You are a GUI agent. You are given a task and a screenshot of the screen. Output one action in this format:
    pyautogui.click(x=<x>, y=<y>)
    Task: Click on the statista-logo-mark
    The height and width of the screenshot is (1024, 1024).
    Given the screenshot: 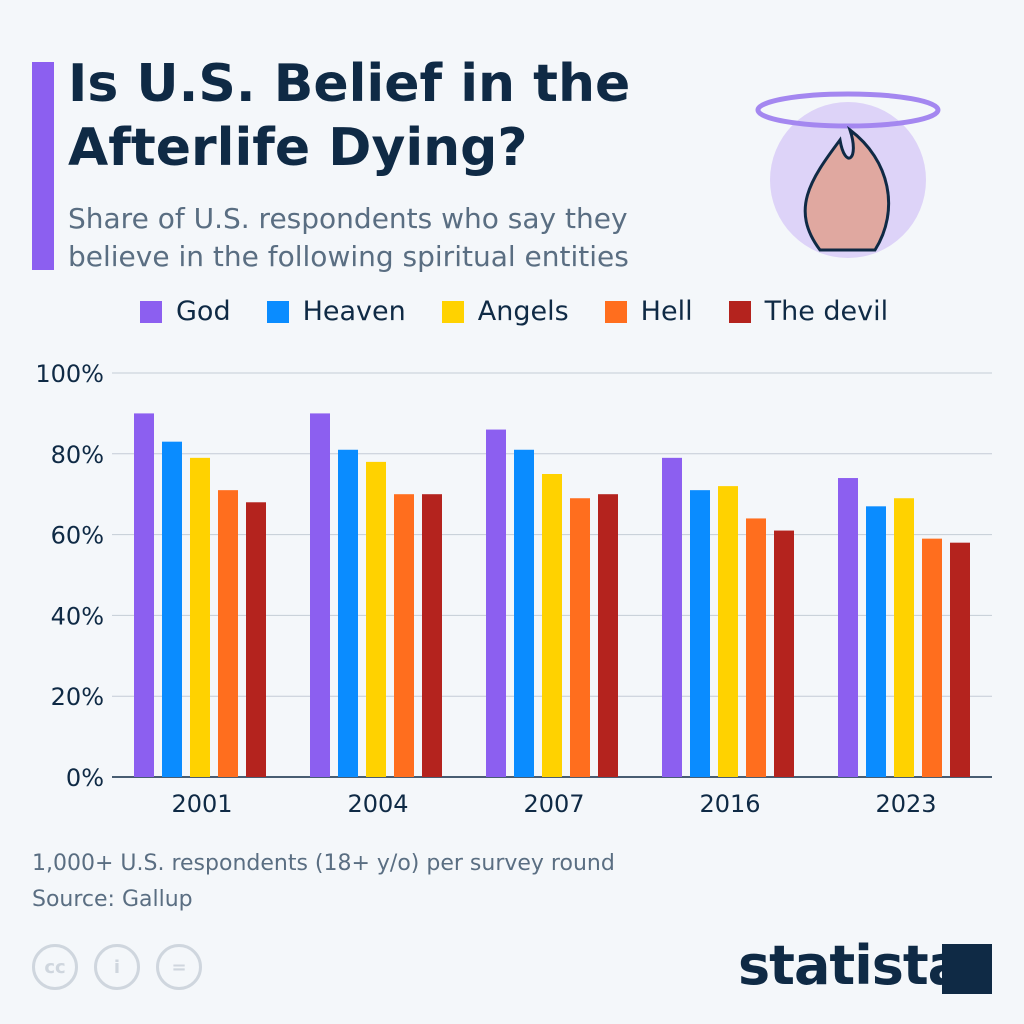 What is the action you would take?
    pyautogui.click(x=967, y=969)
    